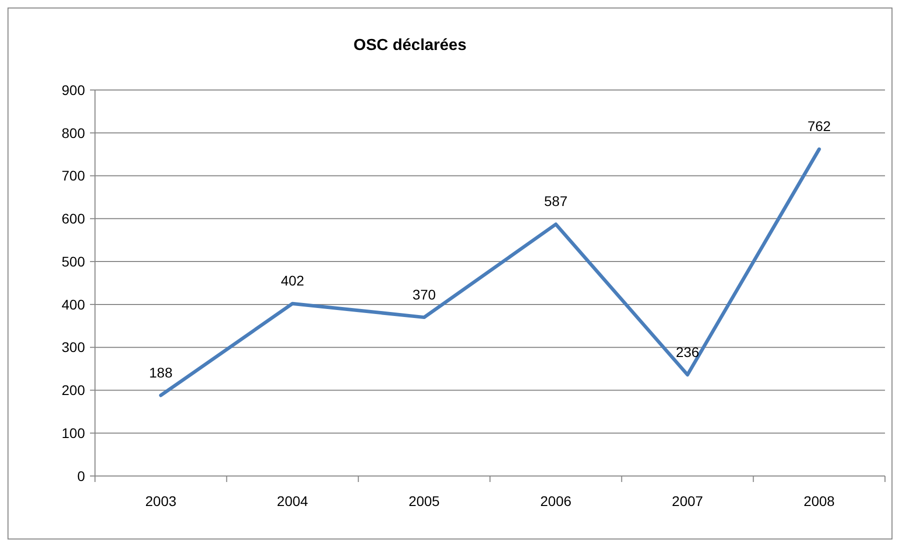 The image size is (900, 547). I want to click on data-label: 402, so click(292, 280).